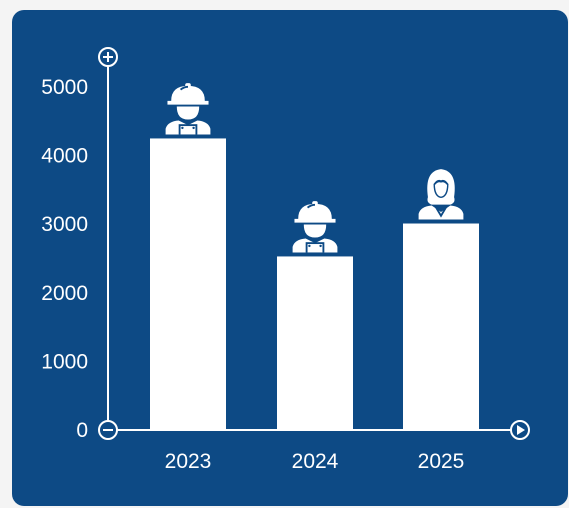 This screenshot has width=569, height=508. What do you see at coordinates (441, 194) in the screenshot?
I see `businesswoman-icon` at bounding box center [441, 194].